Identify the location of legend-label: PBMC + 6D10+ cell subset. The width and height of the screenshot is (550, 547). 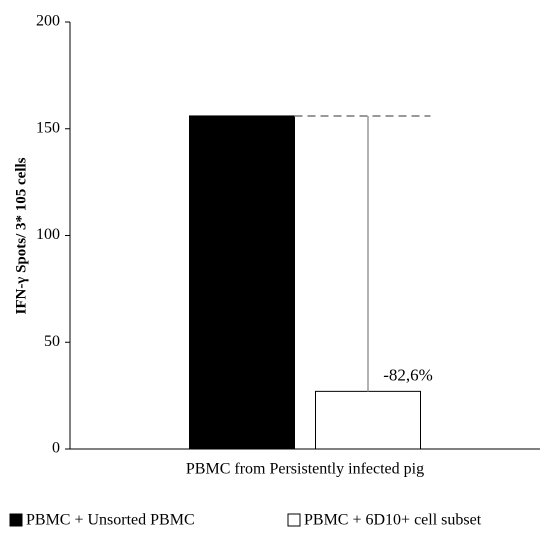
(393, 520).